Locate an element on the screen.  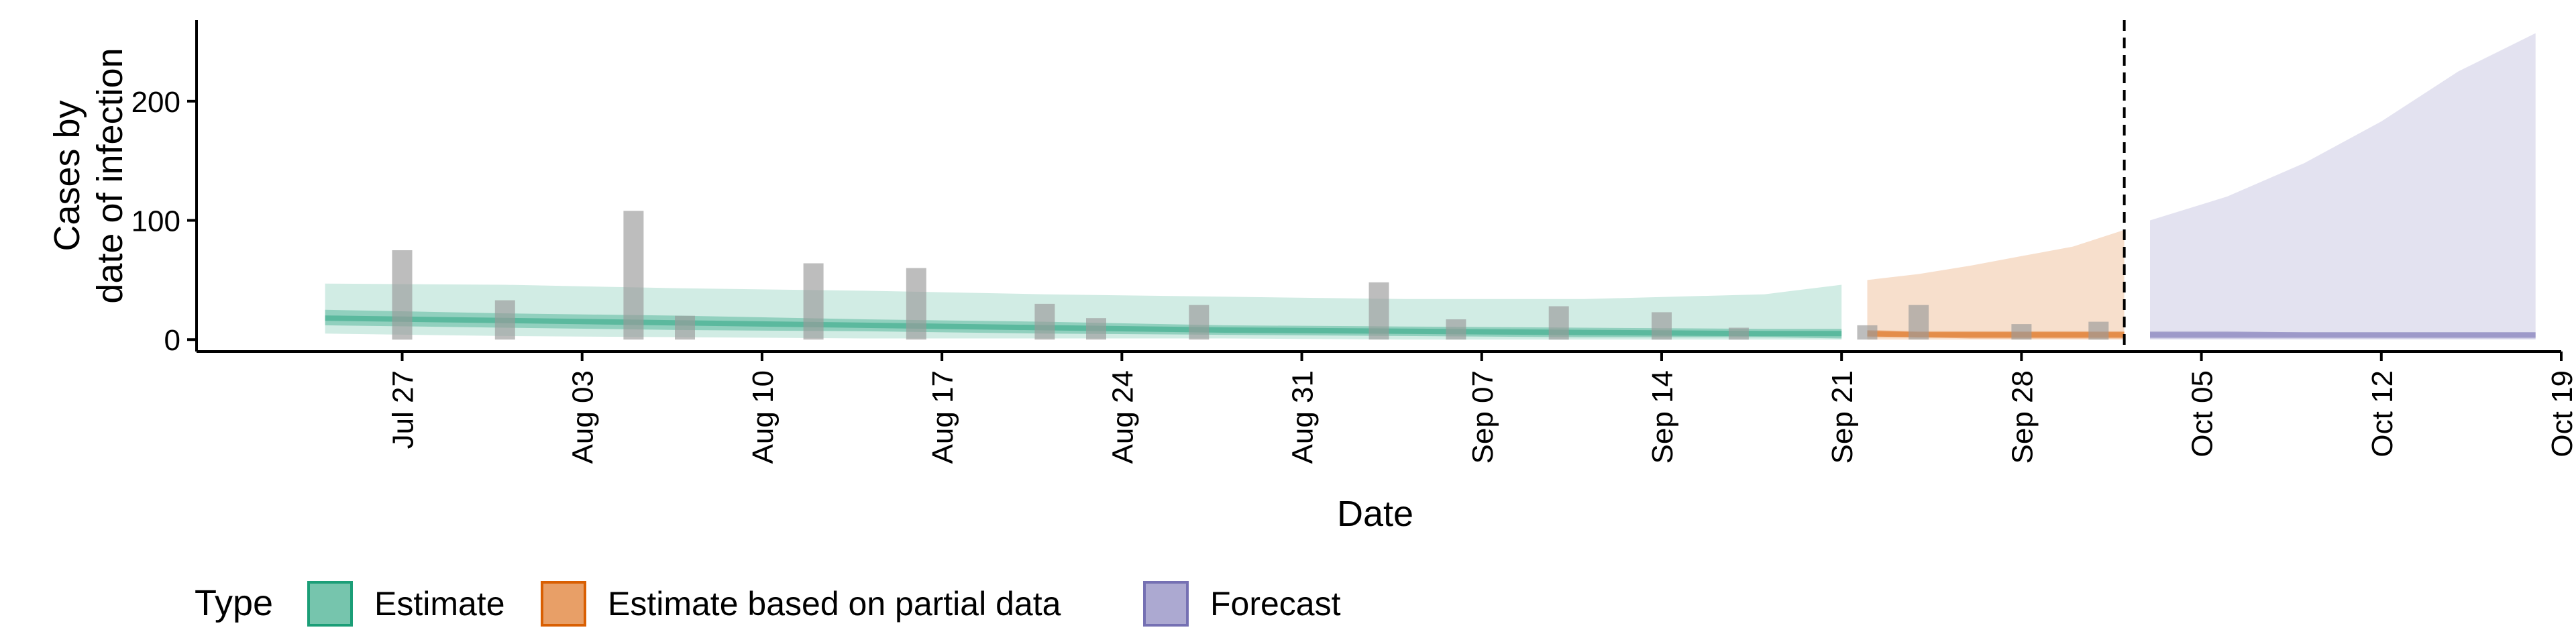
estimate-median-line is located at coordinates (1083, 326).